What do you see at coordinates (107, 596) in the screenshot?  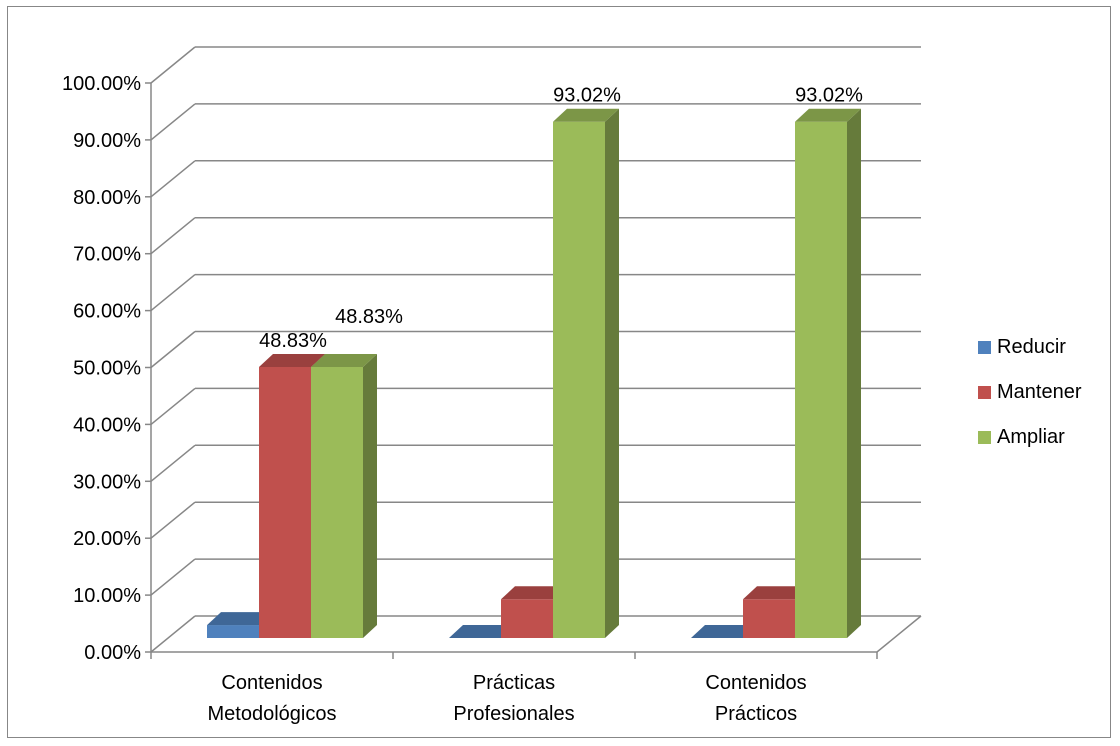 I see `y-tick-label: 10.00%` at bounding box center [107, 596].